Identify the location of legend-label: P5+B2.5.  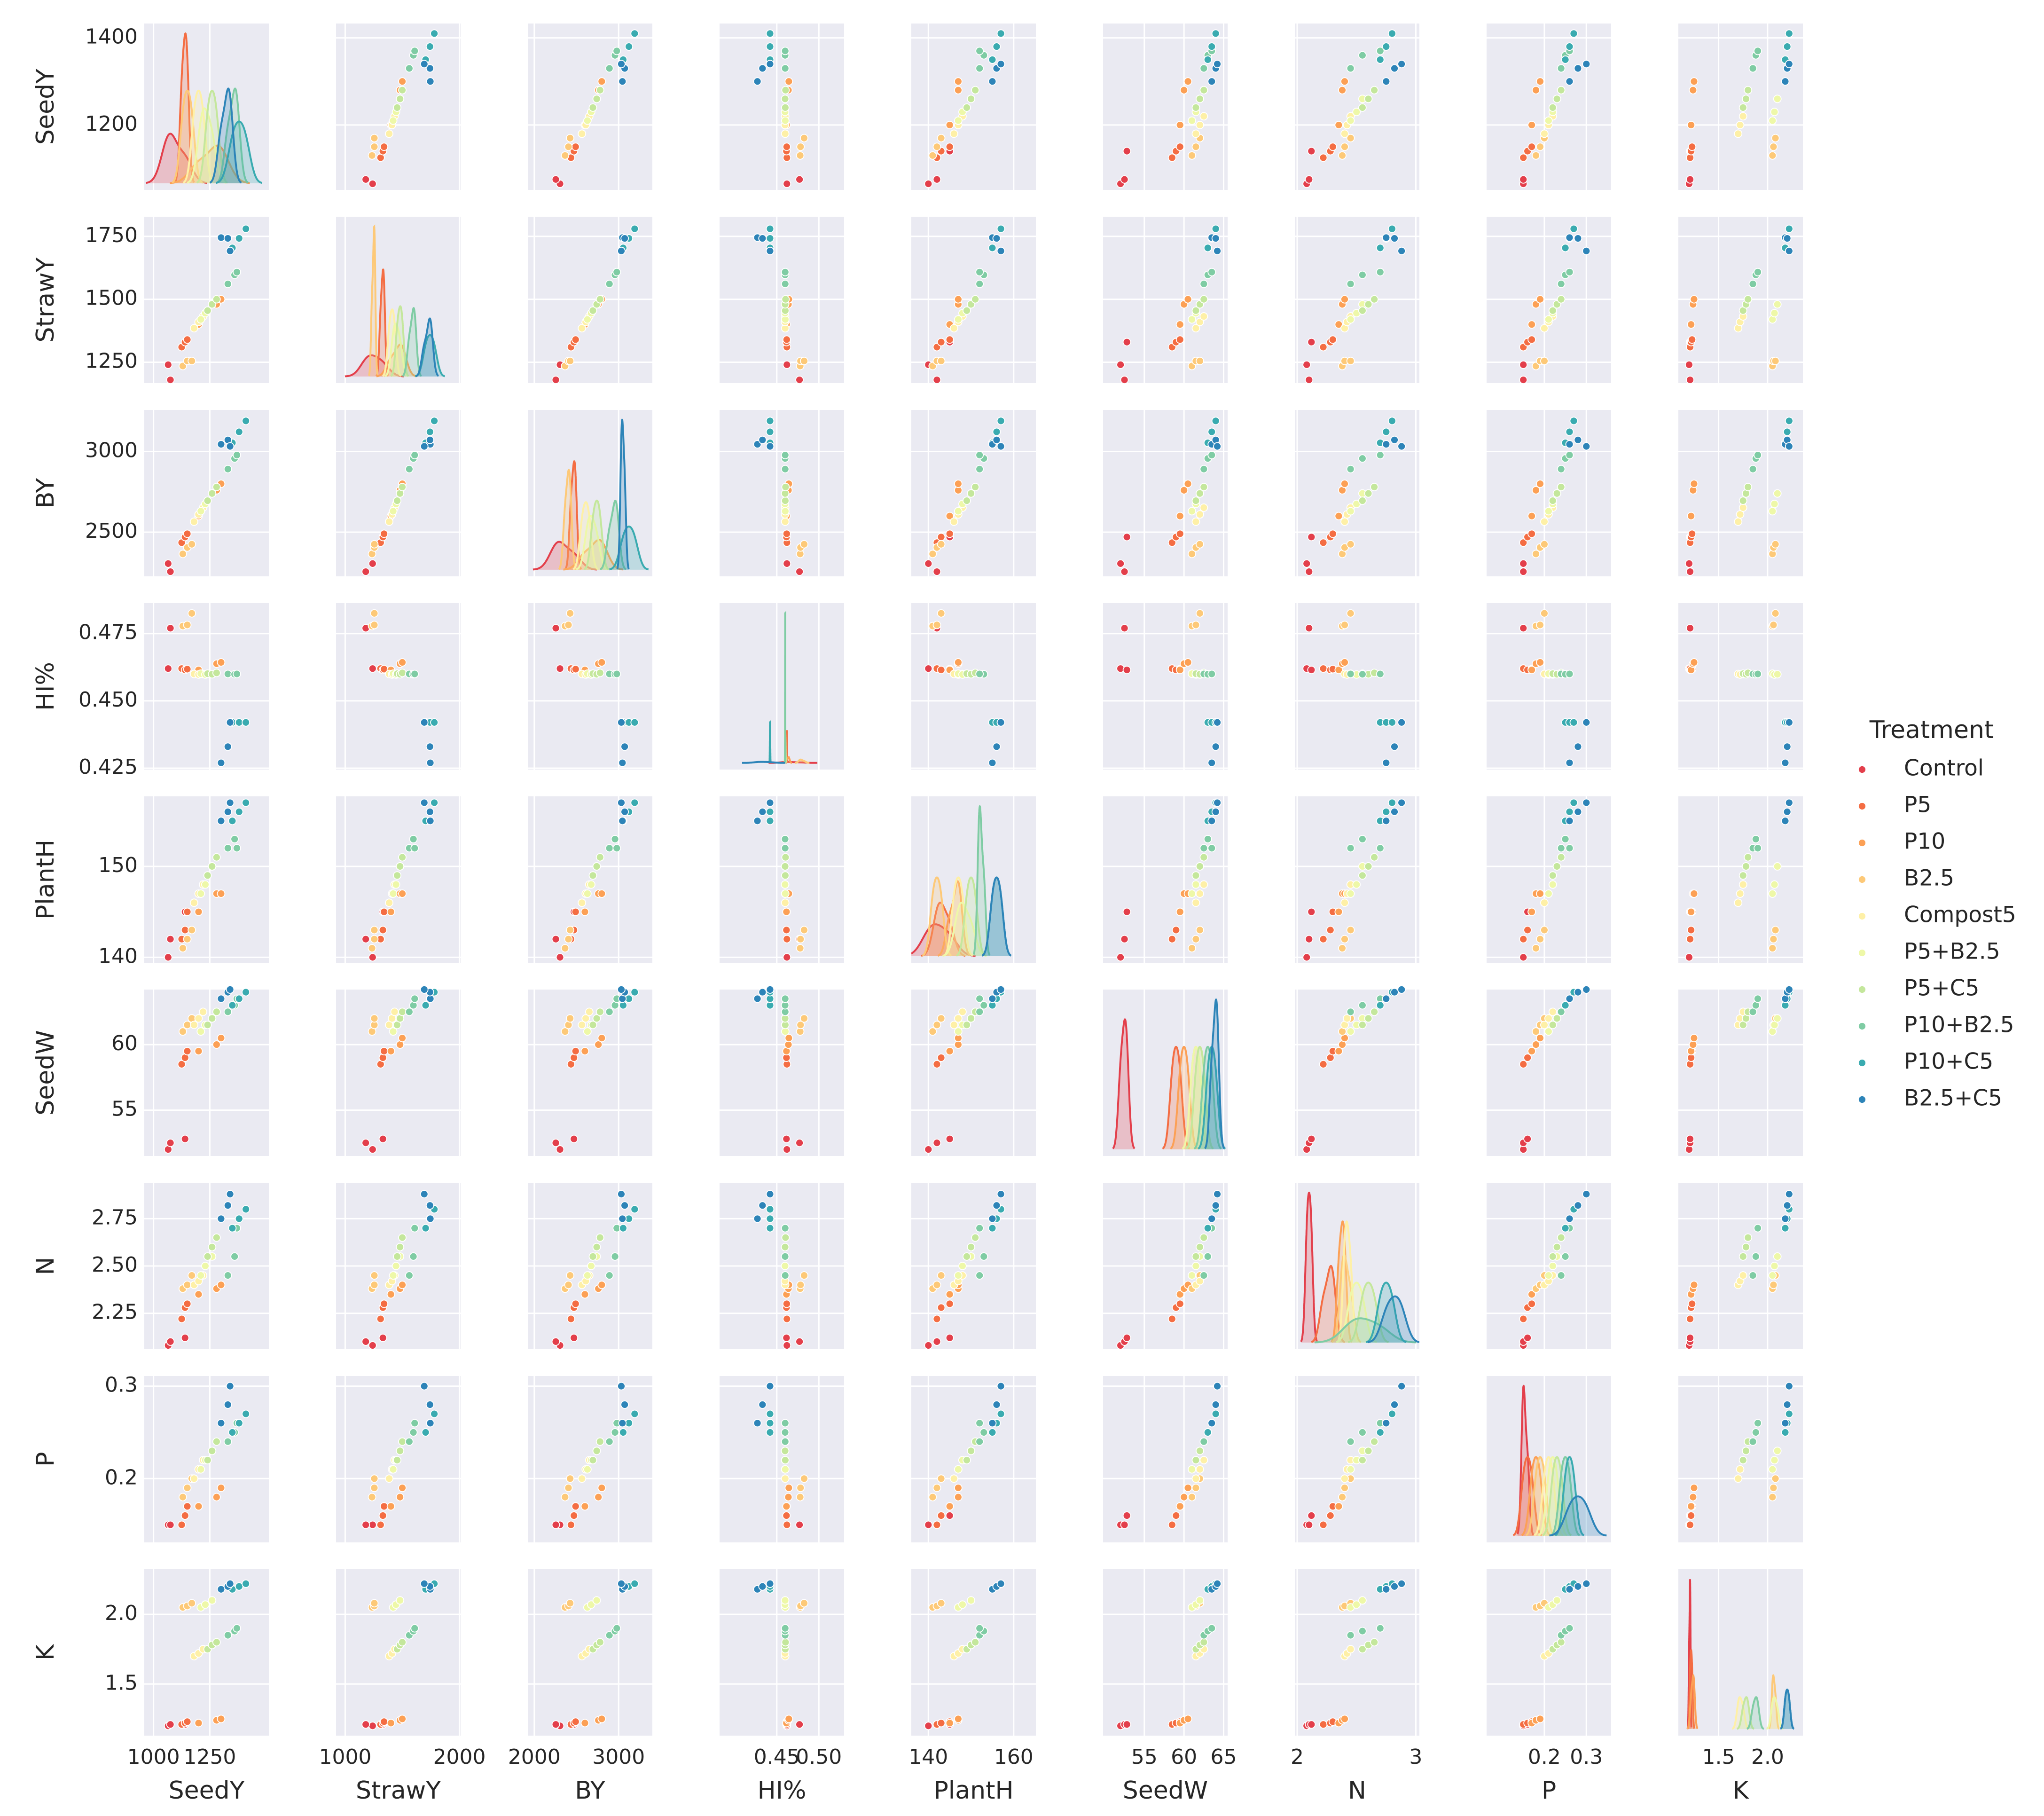
(1952, 952).